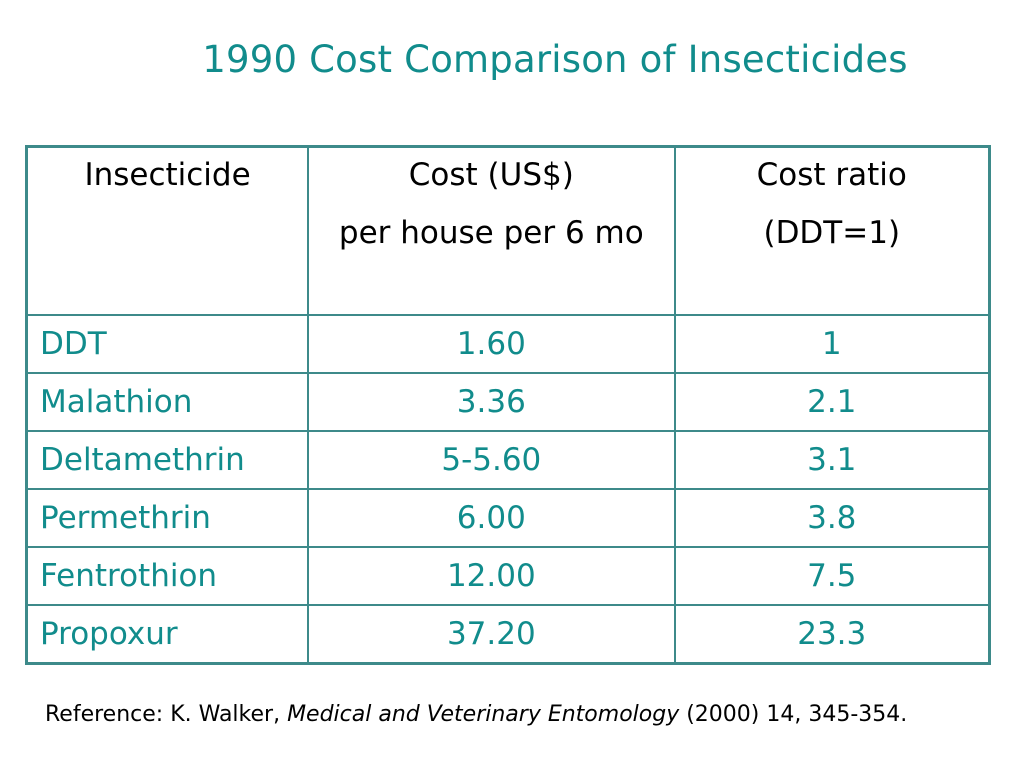 Image resolution: width=1024 pixels, height=768 pixels. Describe the element at coordinates (167, 344) in the screenshot. I see `insecticide-cell: DDT` at that location.